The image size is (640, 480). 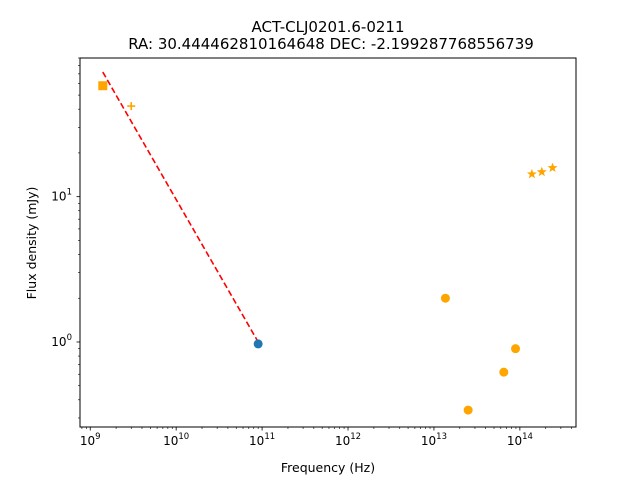 What do you see at coordinates (328, 467) in the screenshot?
I see `x-axis-label: Frequency (Hz)` at bounding box center [328, 467].